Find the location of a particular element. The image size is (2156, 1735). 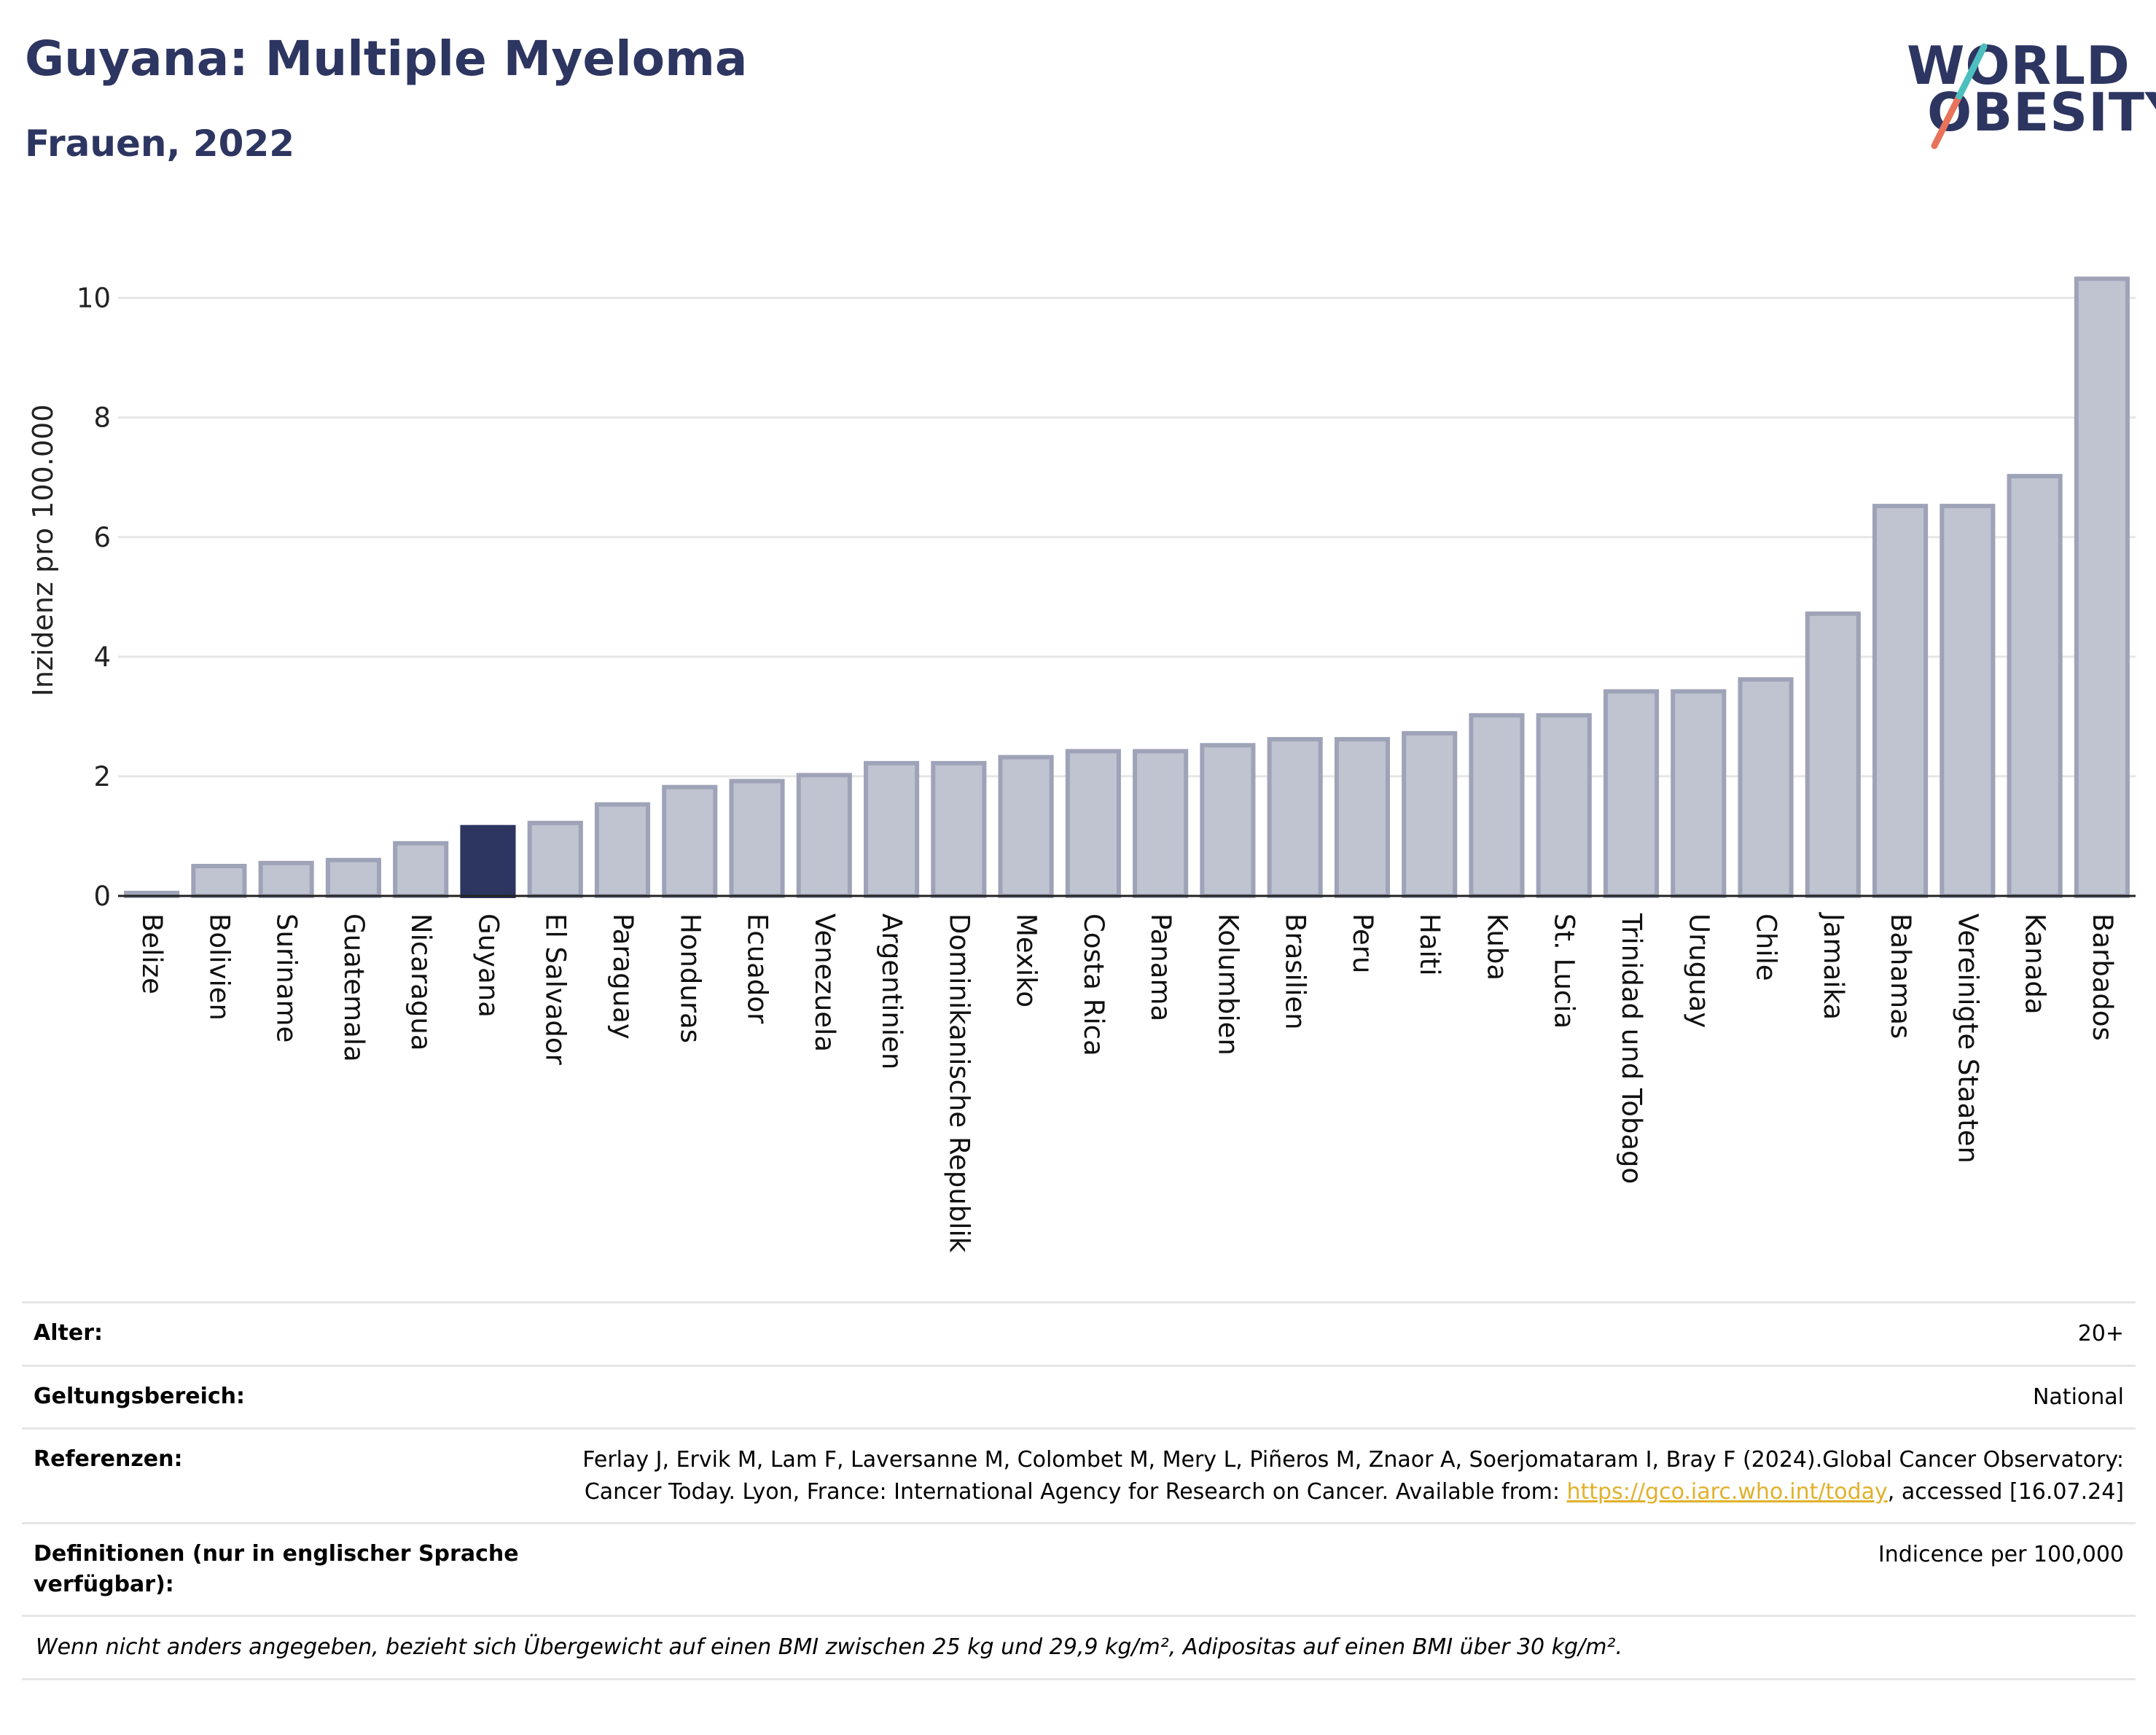

x-tick-label: Nicaragua is located at coordinates (421, 981).